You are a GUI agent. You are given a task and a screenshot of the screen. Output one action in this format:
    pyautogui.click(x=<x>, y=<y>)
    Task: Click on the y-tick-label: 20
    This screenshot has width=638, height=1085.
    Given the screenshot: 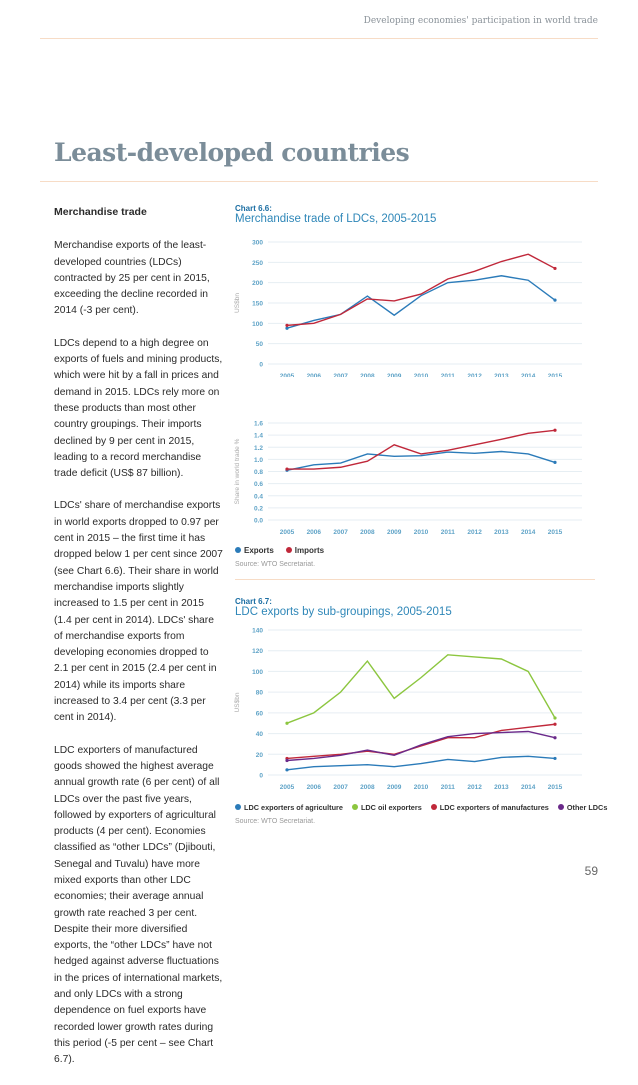 What is the action you would take?
    pyautogui.click(x=260, y=755)
    